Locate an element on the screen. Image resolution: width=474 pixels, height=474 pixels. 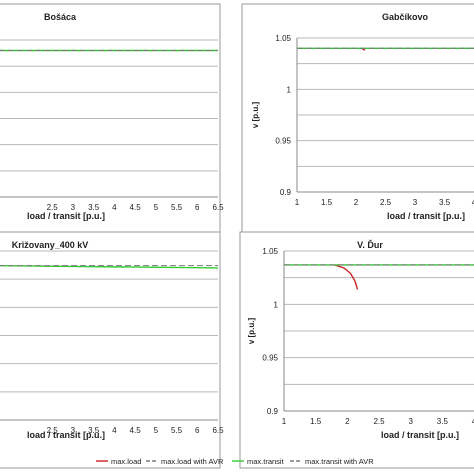
legend-label: max.load is located at coordinates (126, 461).